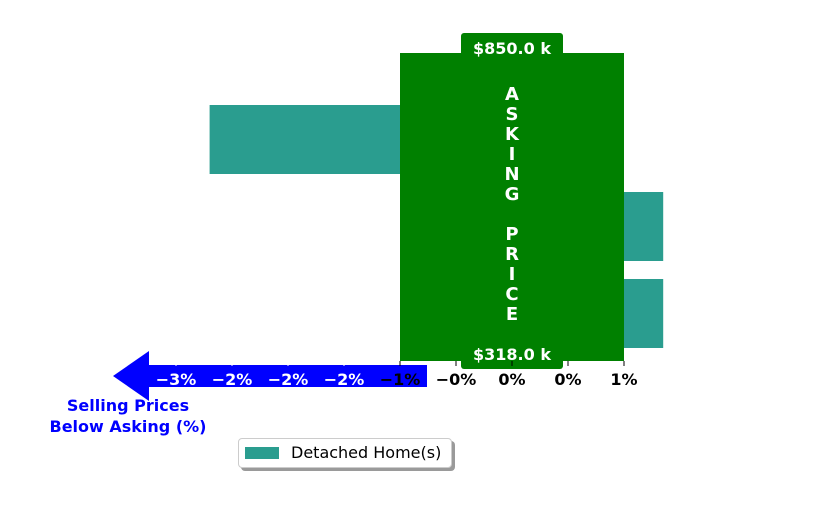  Describe the element at coordinates (128, 416) in the screenshot. I see `below-asking-label: Selling Prices Below Asking (%)` at that location.